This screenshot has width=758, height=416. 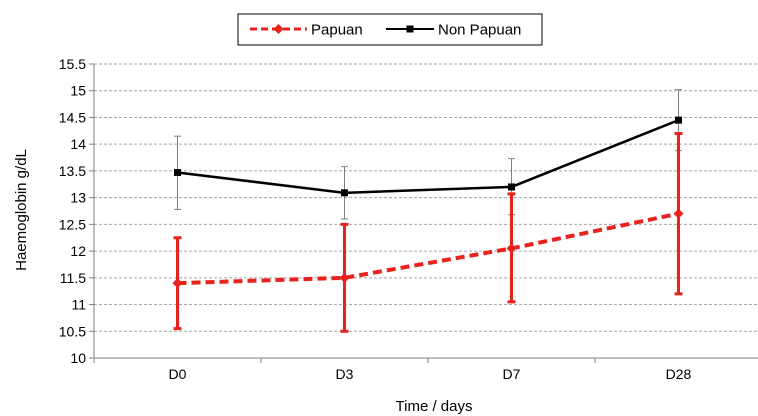 What do you see at coordinates (21, 210) in the screenshot?
I see `y-axis-title: Haemoglobin g/dL` at bounding box center [21, 210].